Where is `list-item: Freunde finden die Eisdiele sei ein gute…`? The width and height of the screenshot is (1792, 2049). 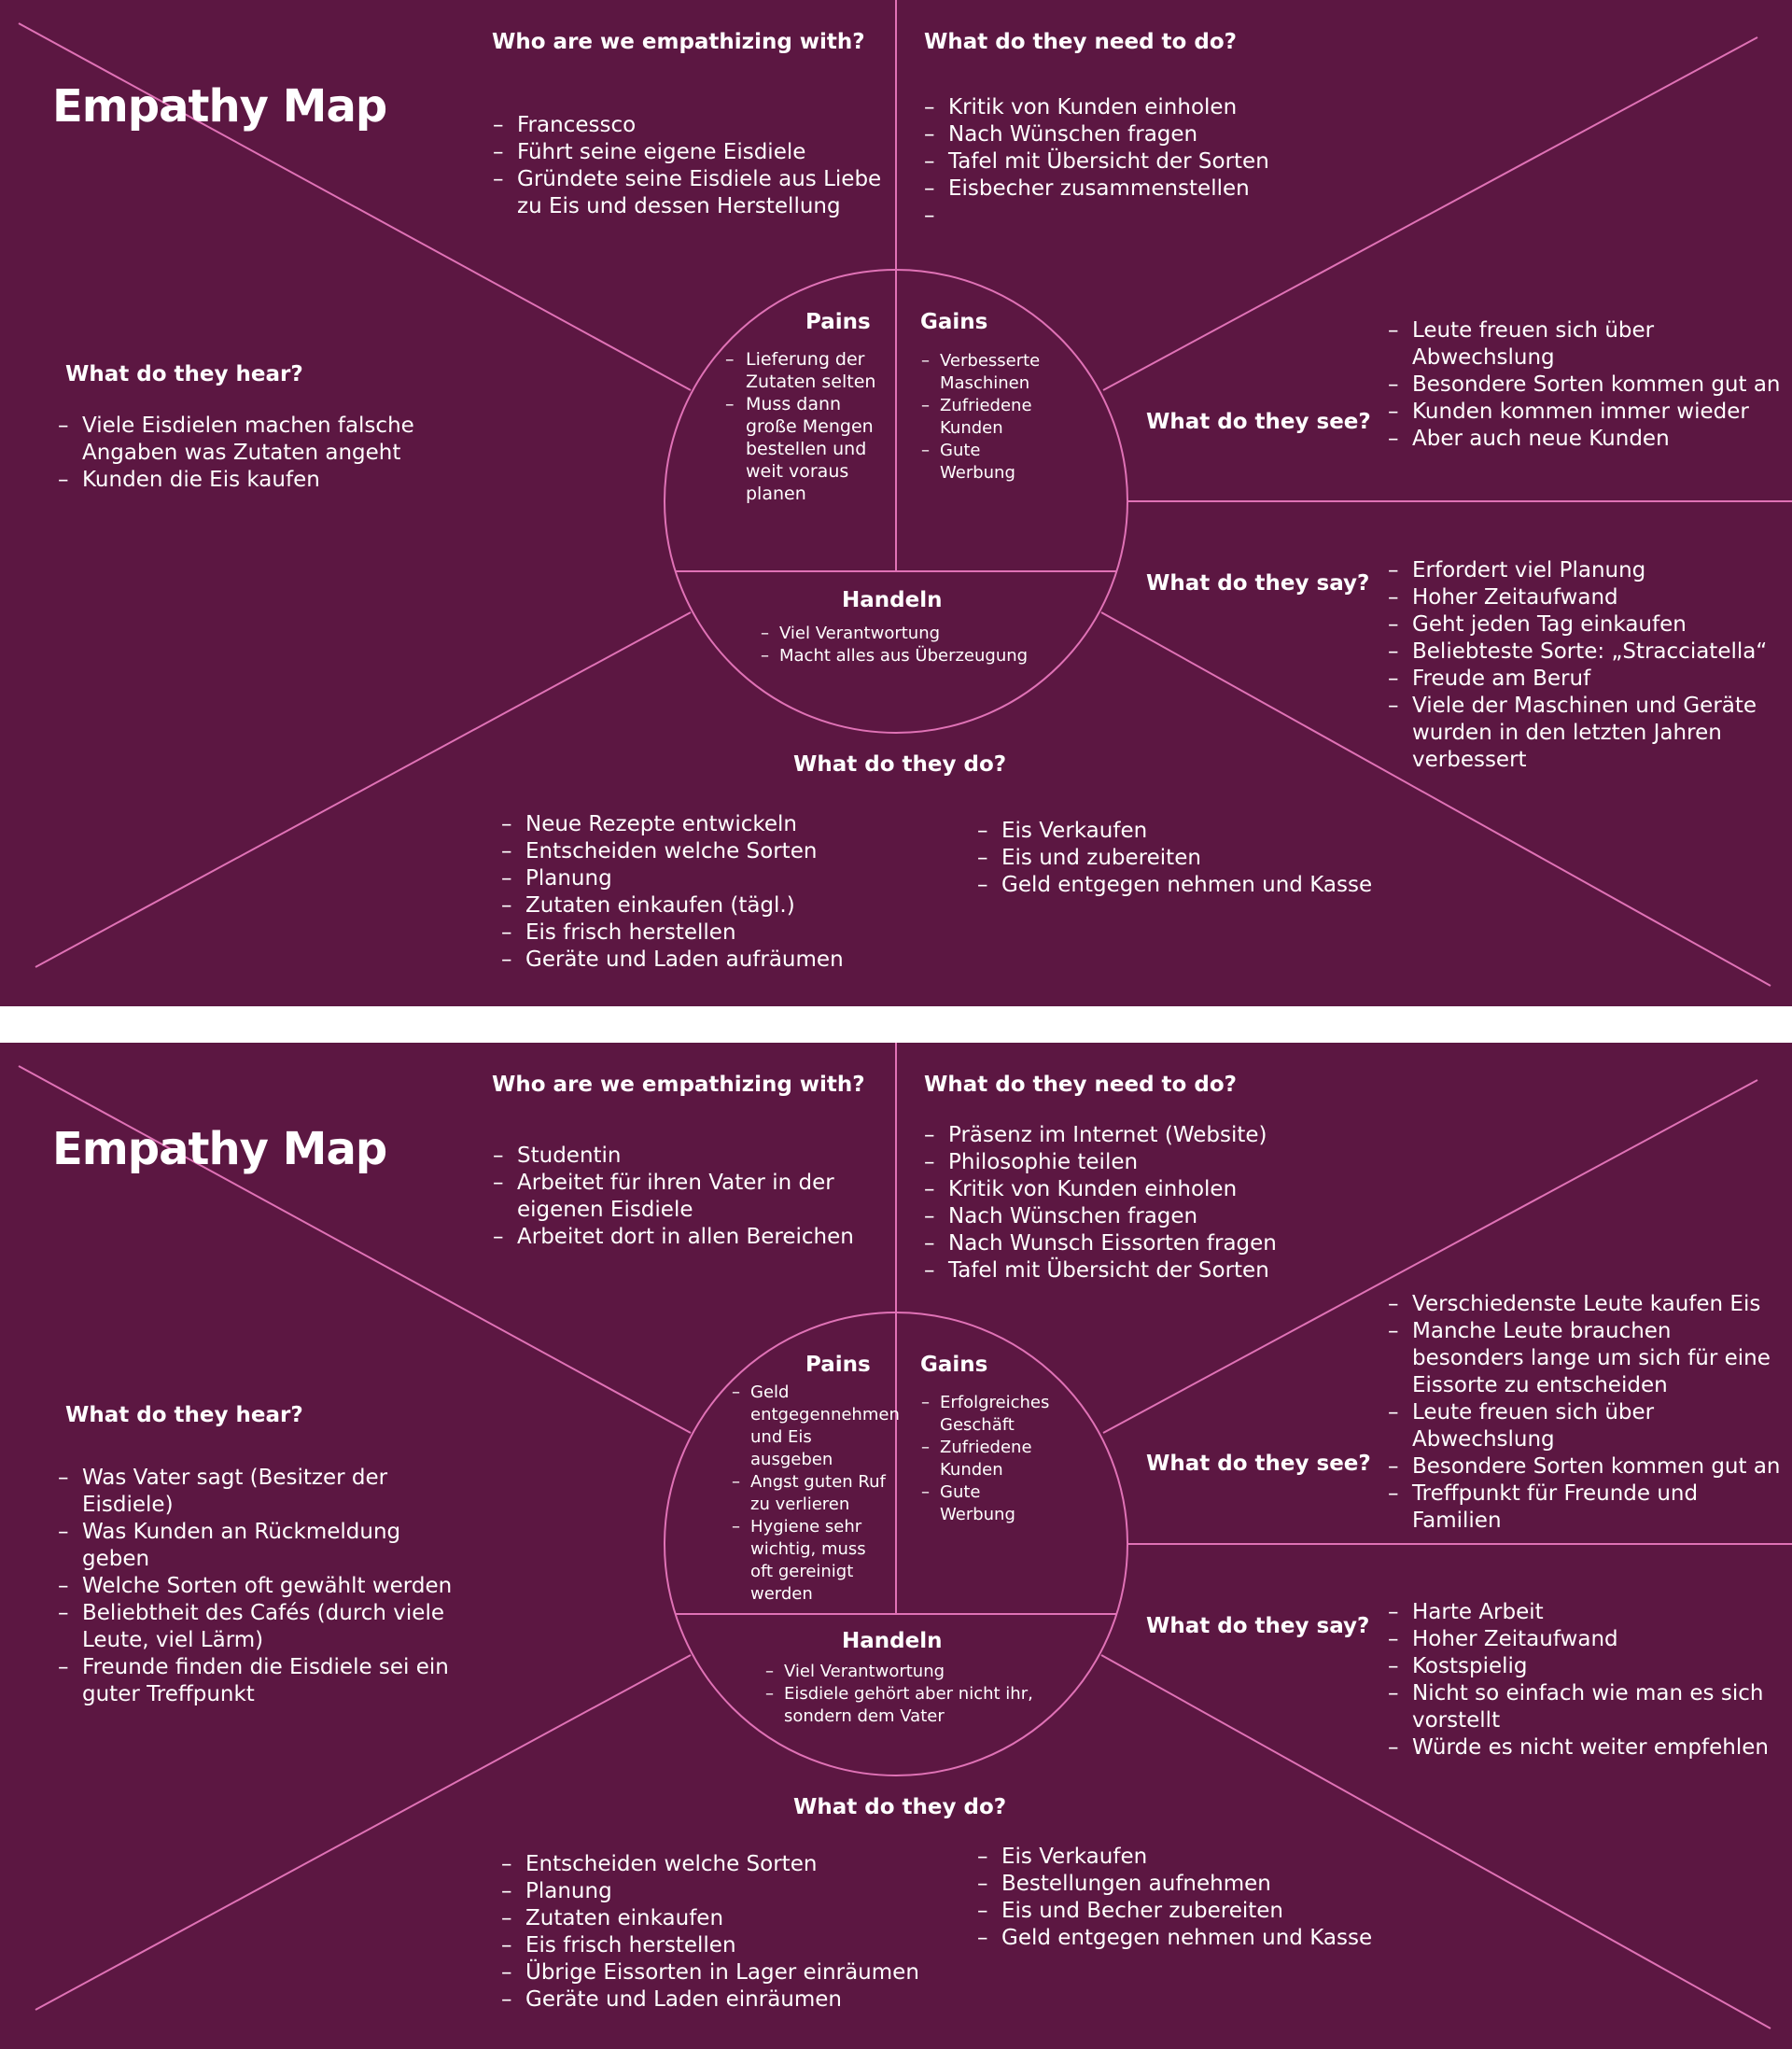 list-item: Freunde finden die Eisdiele sei ein gute… is located at coordinates (263, 1681).